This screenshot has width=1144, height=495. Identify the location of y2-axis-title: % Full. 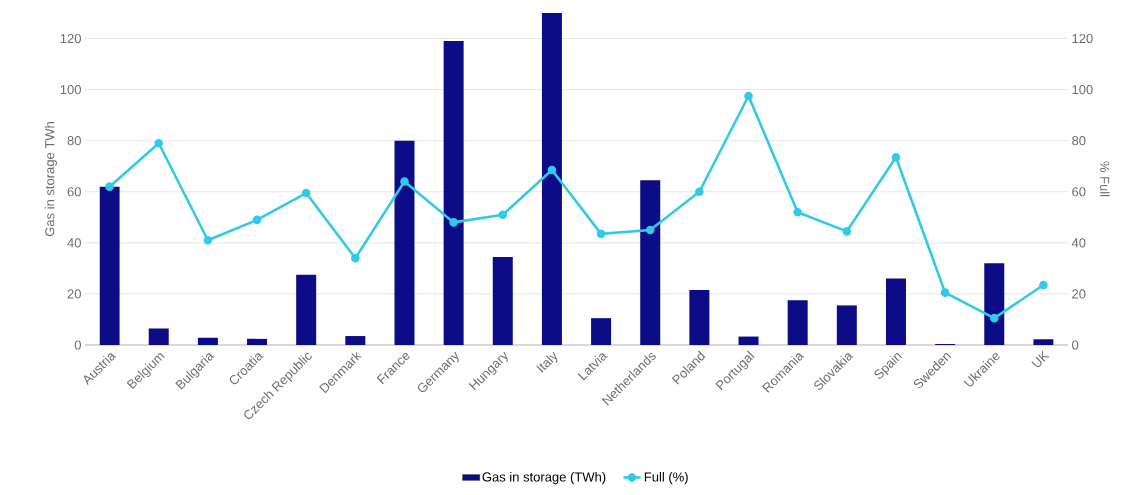
(1105, 179).